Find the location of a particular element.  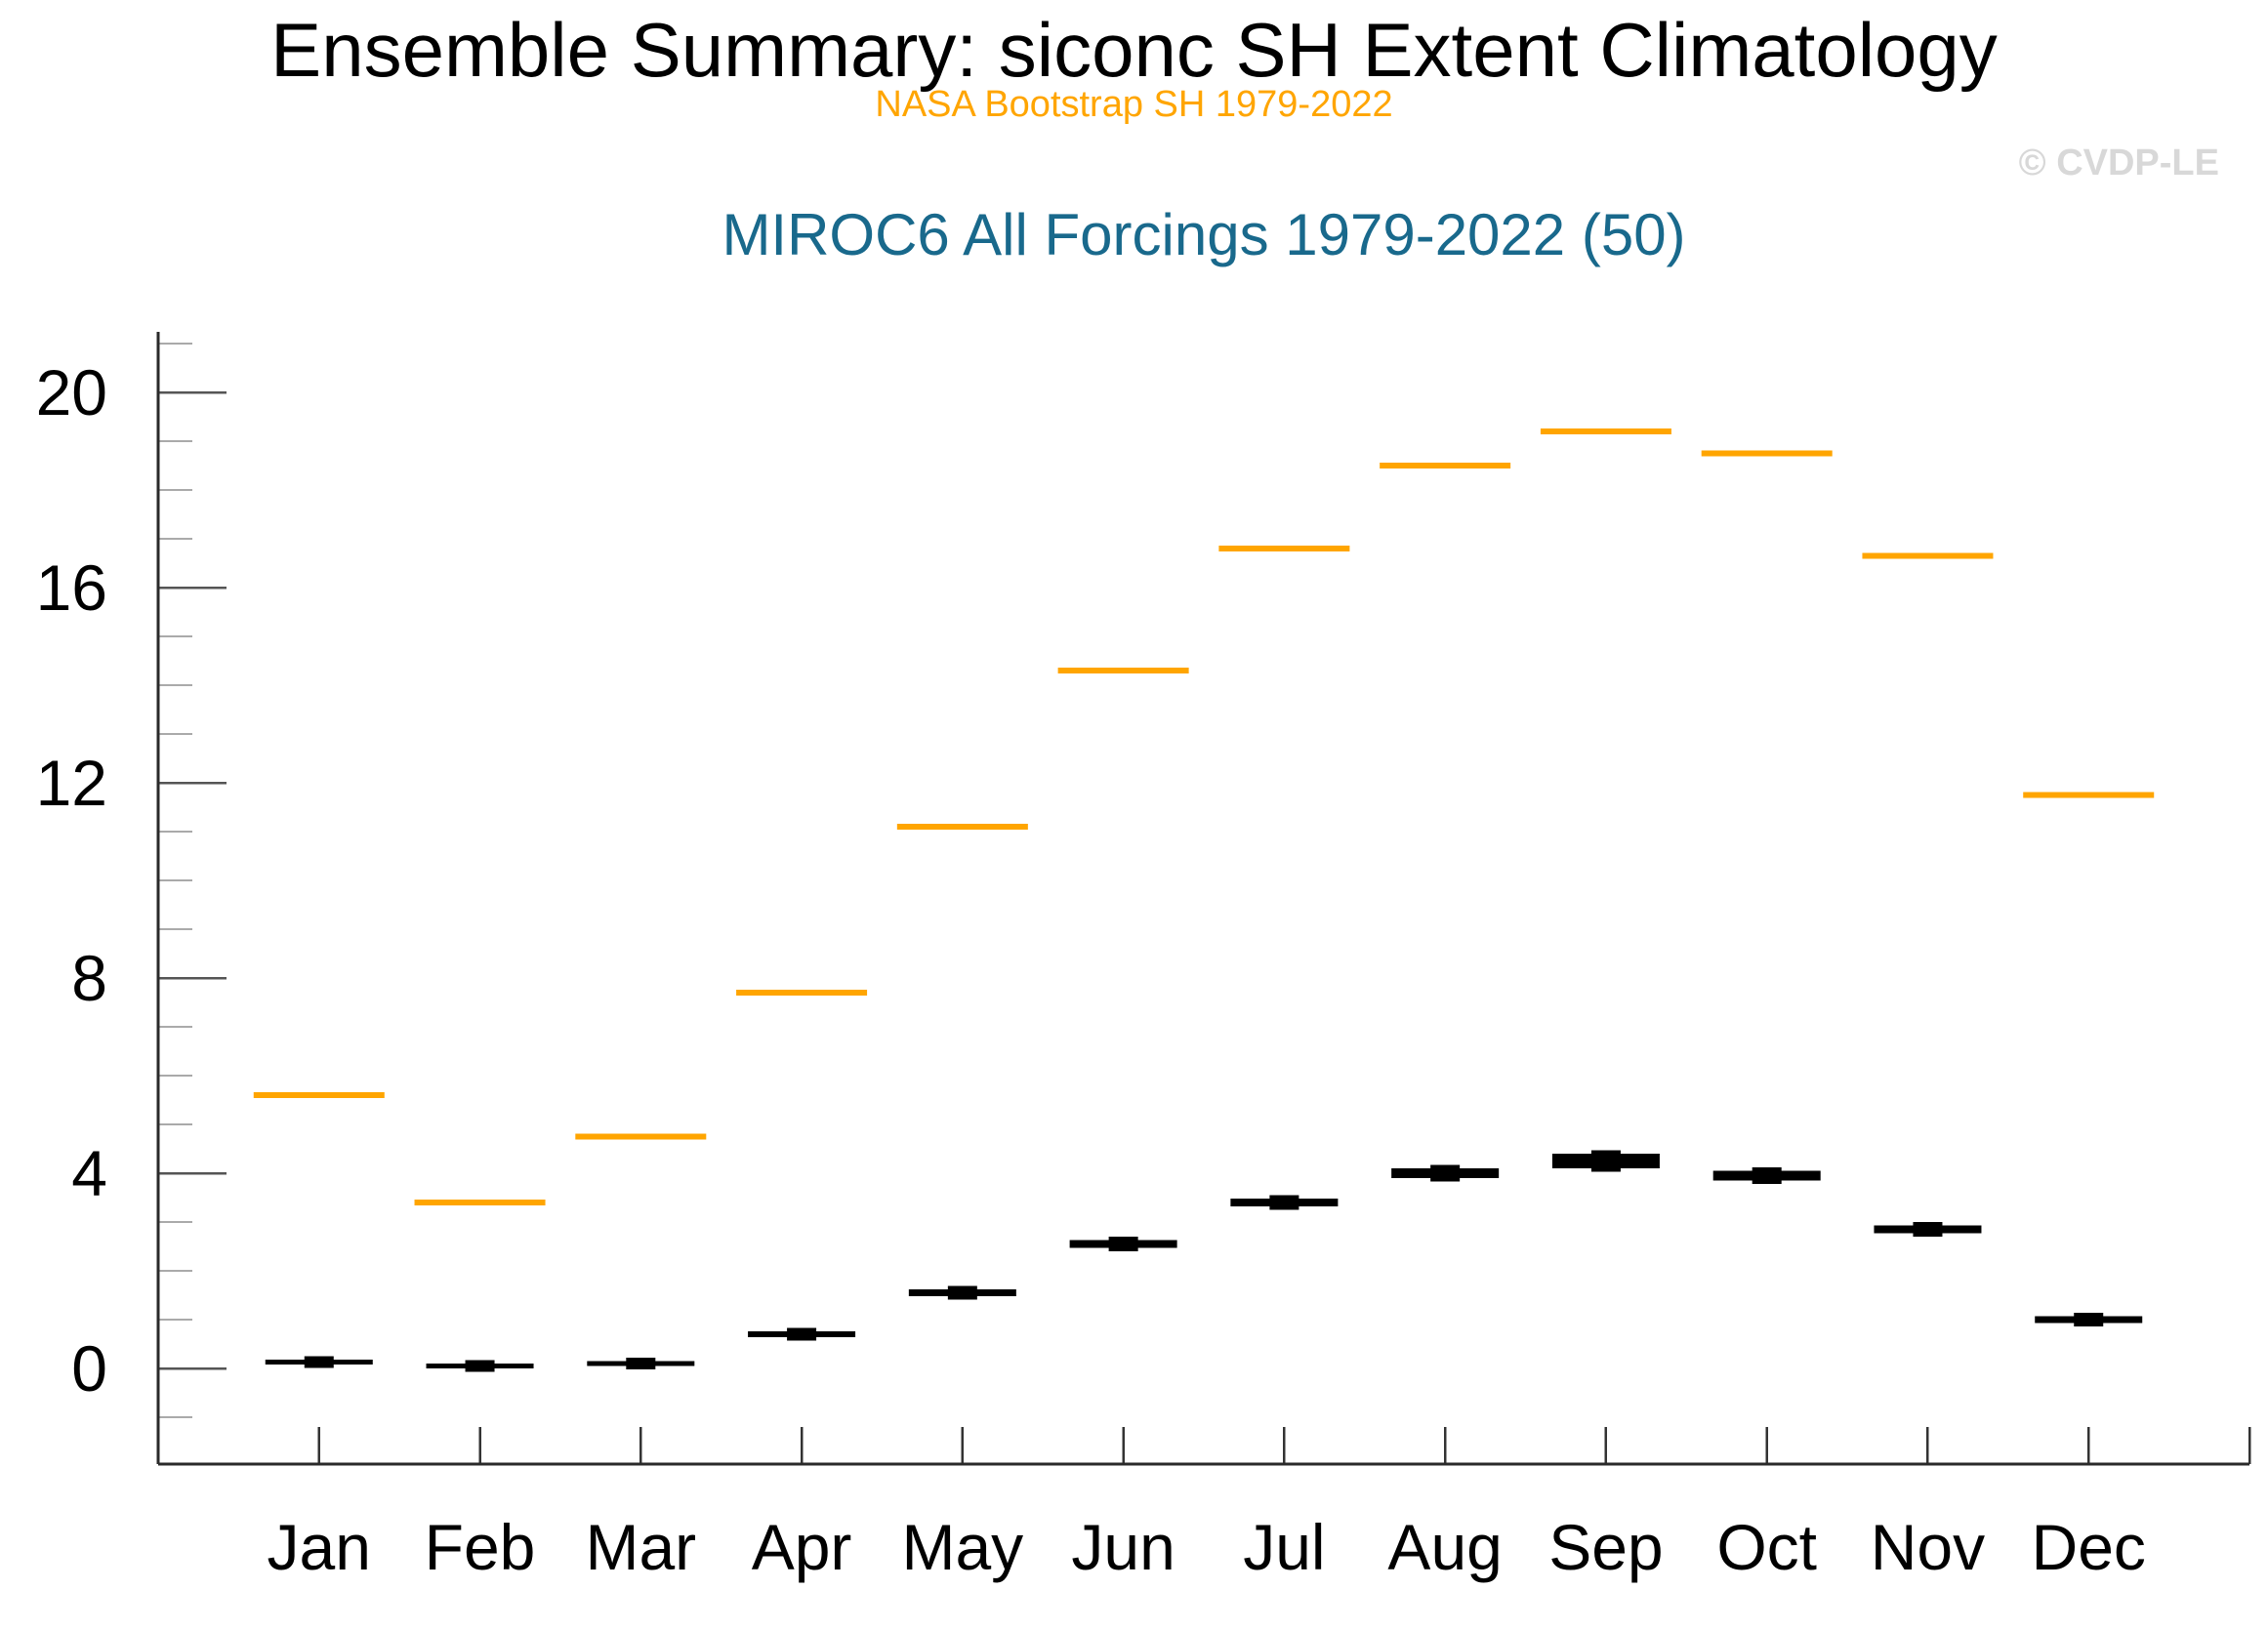

obs-segment-Nov is located at coordinates (1928, 556).